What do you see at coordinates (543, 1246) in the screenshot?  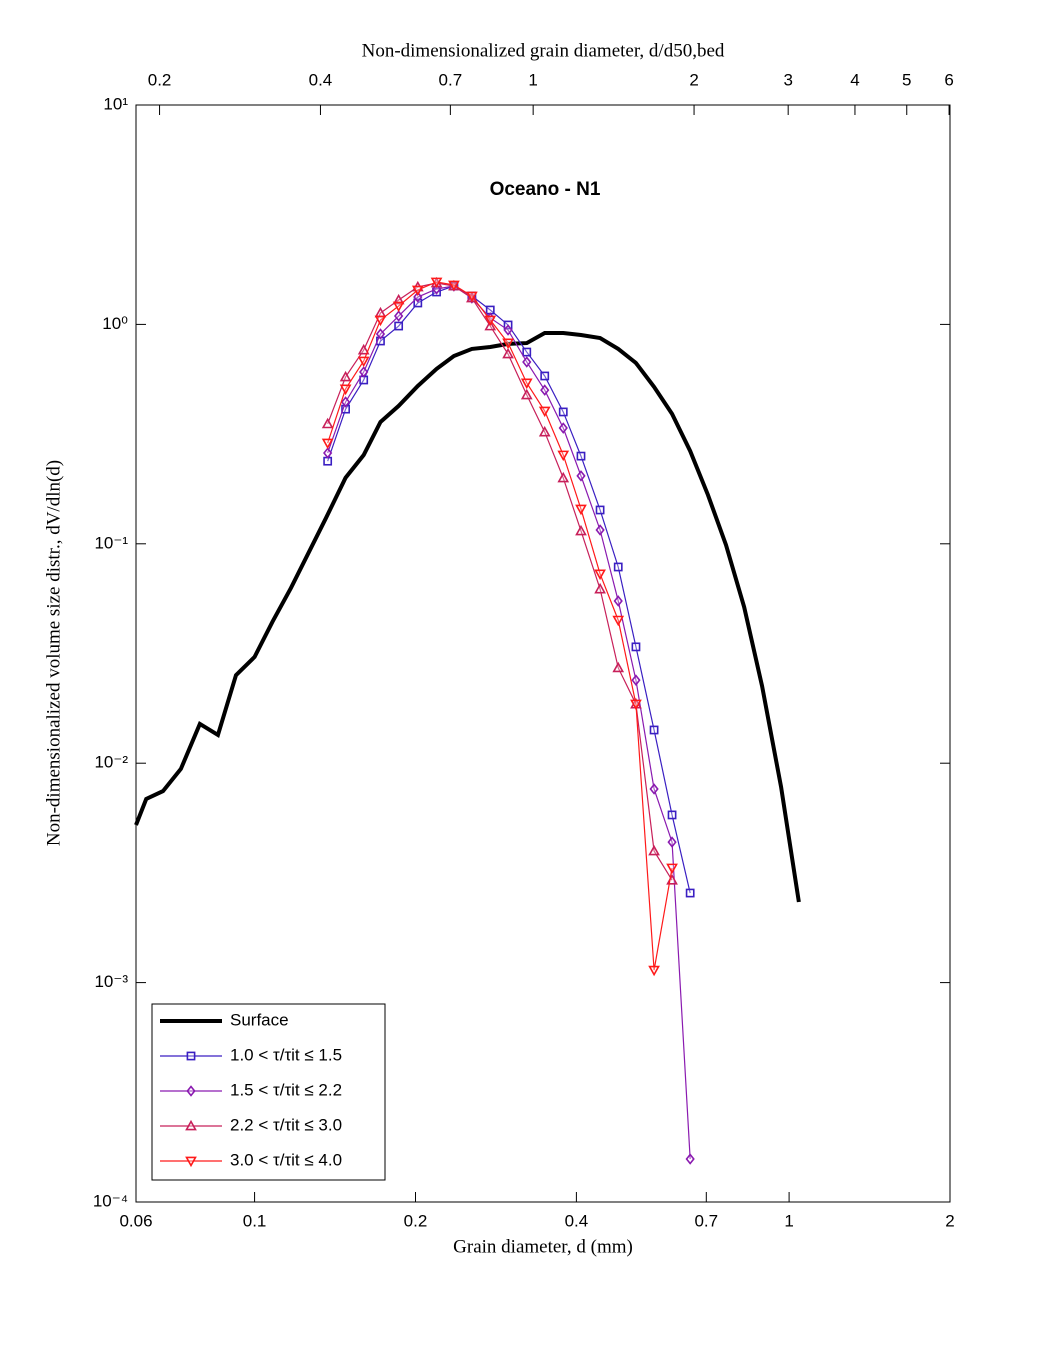 I see `x-axis-label: Grain diameter, d (mm)` at bounding box center [543, 1246].